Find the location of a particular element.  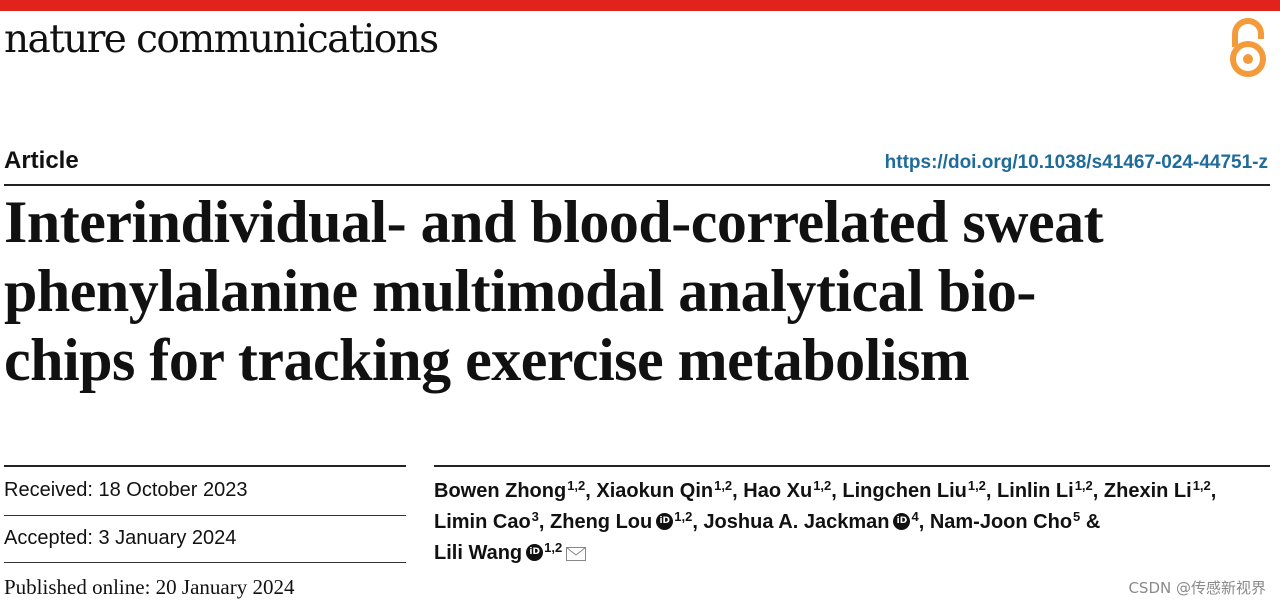

author-name: Bowen Zhong is located at coordinates (500, 491).